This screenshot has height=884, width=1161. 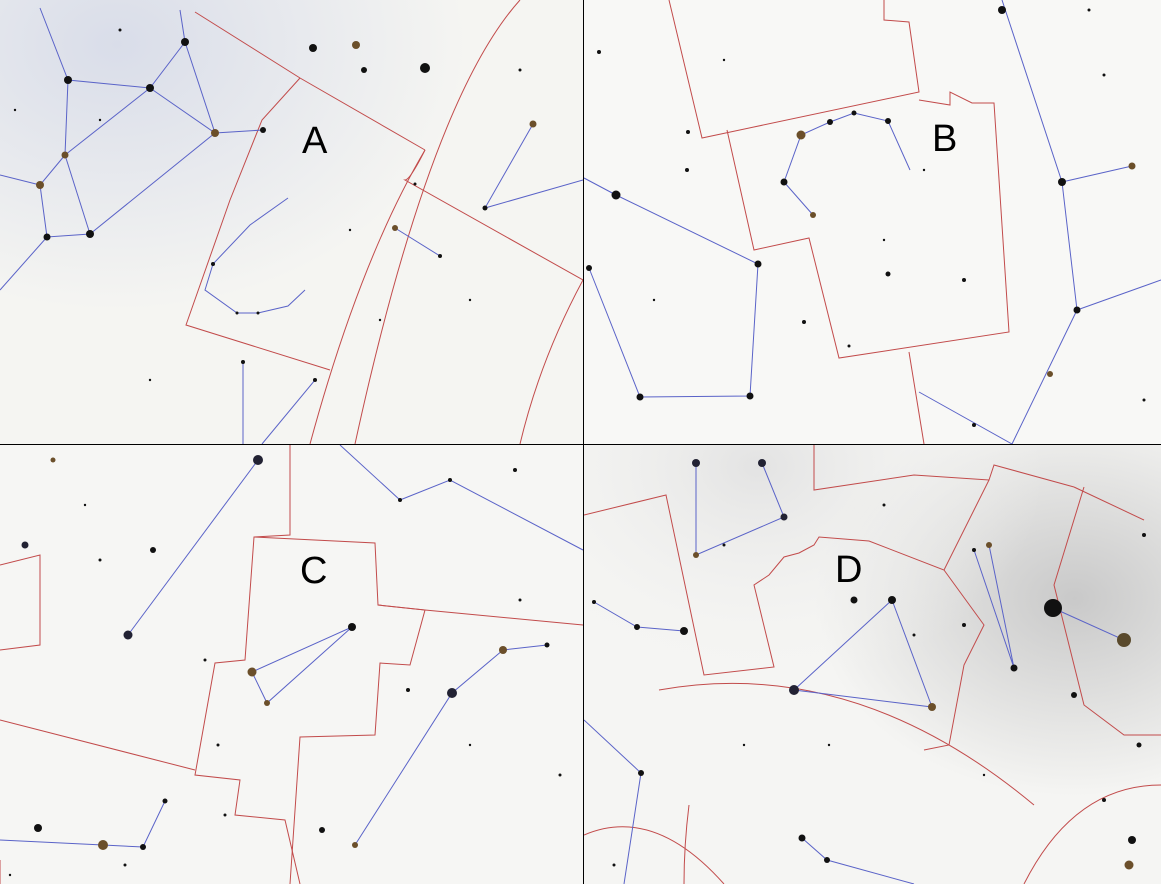 I want to click on panel-label-c: C, so click(x=314, y=571).